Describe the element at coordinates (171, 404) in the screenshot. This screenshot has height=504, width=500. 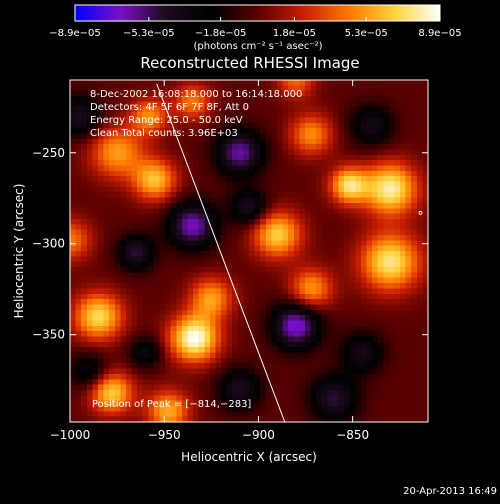
I see `peak-position-label: Position of Peak = [−814,−283]` at that location.